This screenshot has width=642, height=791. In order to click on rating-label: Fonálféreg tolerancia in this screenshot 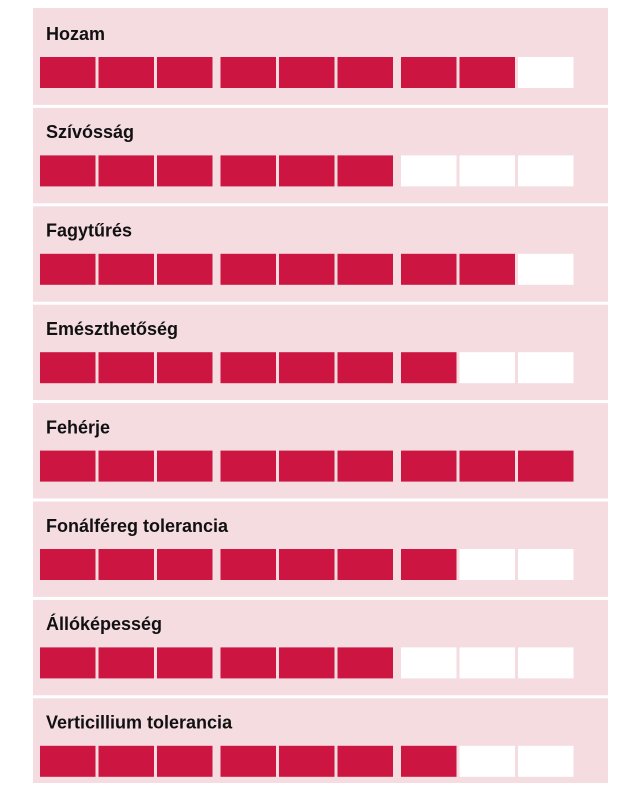, I will do `click(137, 526)`.